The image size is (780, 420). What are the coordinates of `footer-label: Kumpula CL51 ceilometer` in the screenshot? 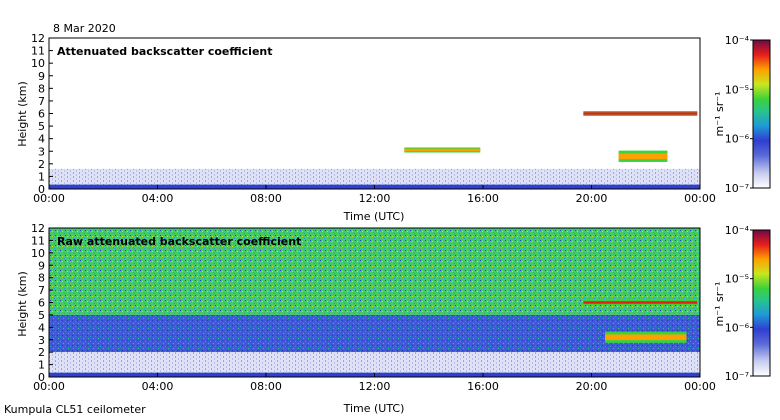 It's located at (75, 409).